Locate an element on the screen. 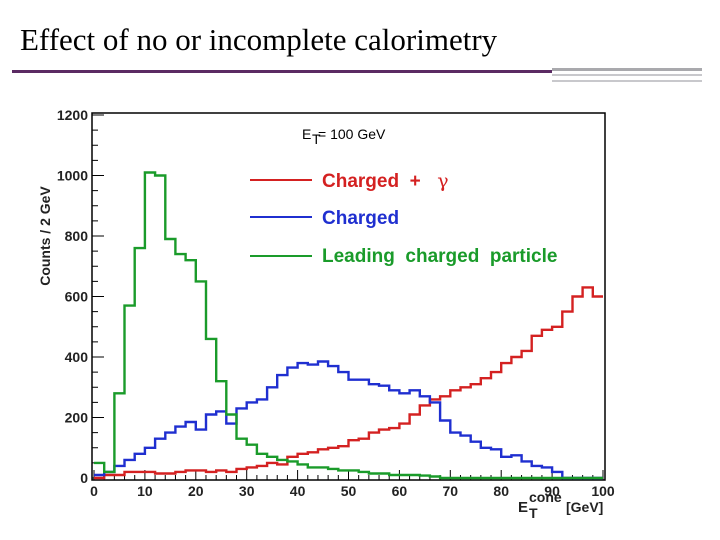 The image size is (720, 540). x-tick-label: 60 is located at coordinates (400, 491).